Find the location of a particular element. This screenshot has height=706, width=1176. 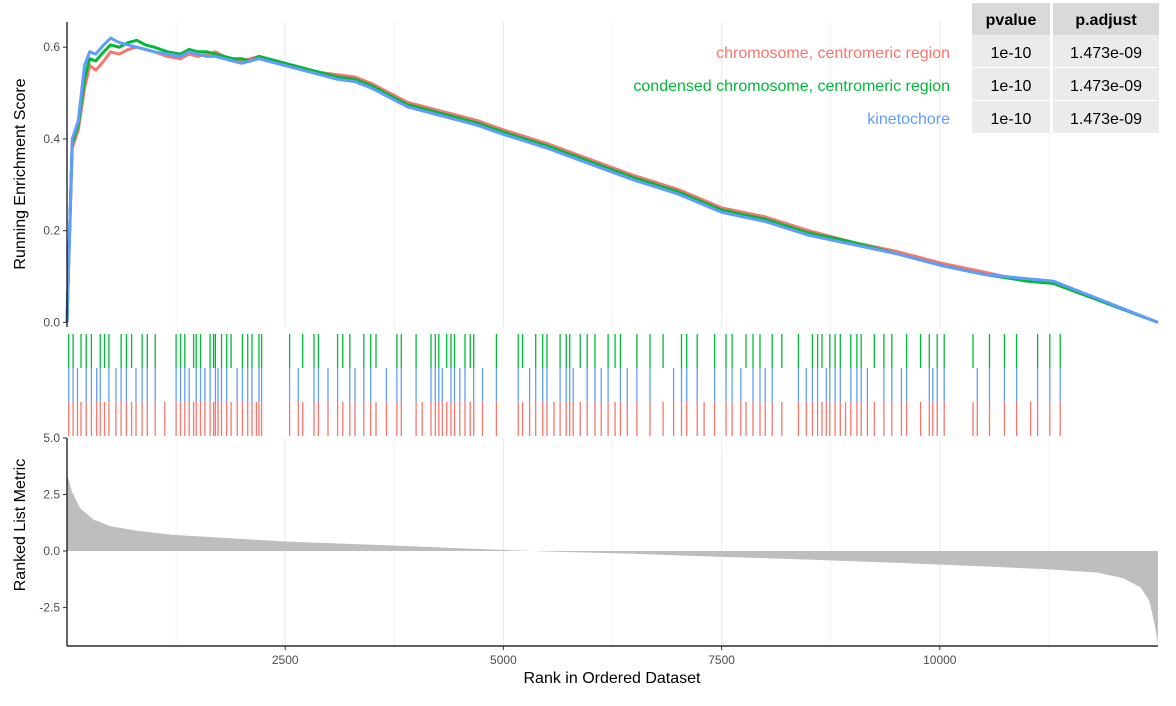

y-axis-label-top: Running Enrichment Score is located at coordinates (20, 173).